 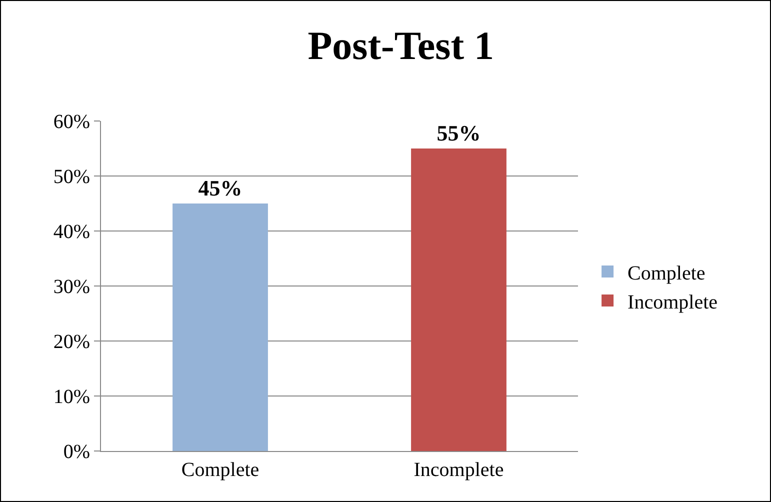 I want to click on data-label: 45%, so click(x=220, y=188).